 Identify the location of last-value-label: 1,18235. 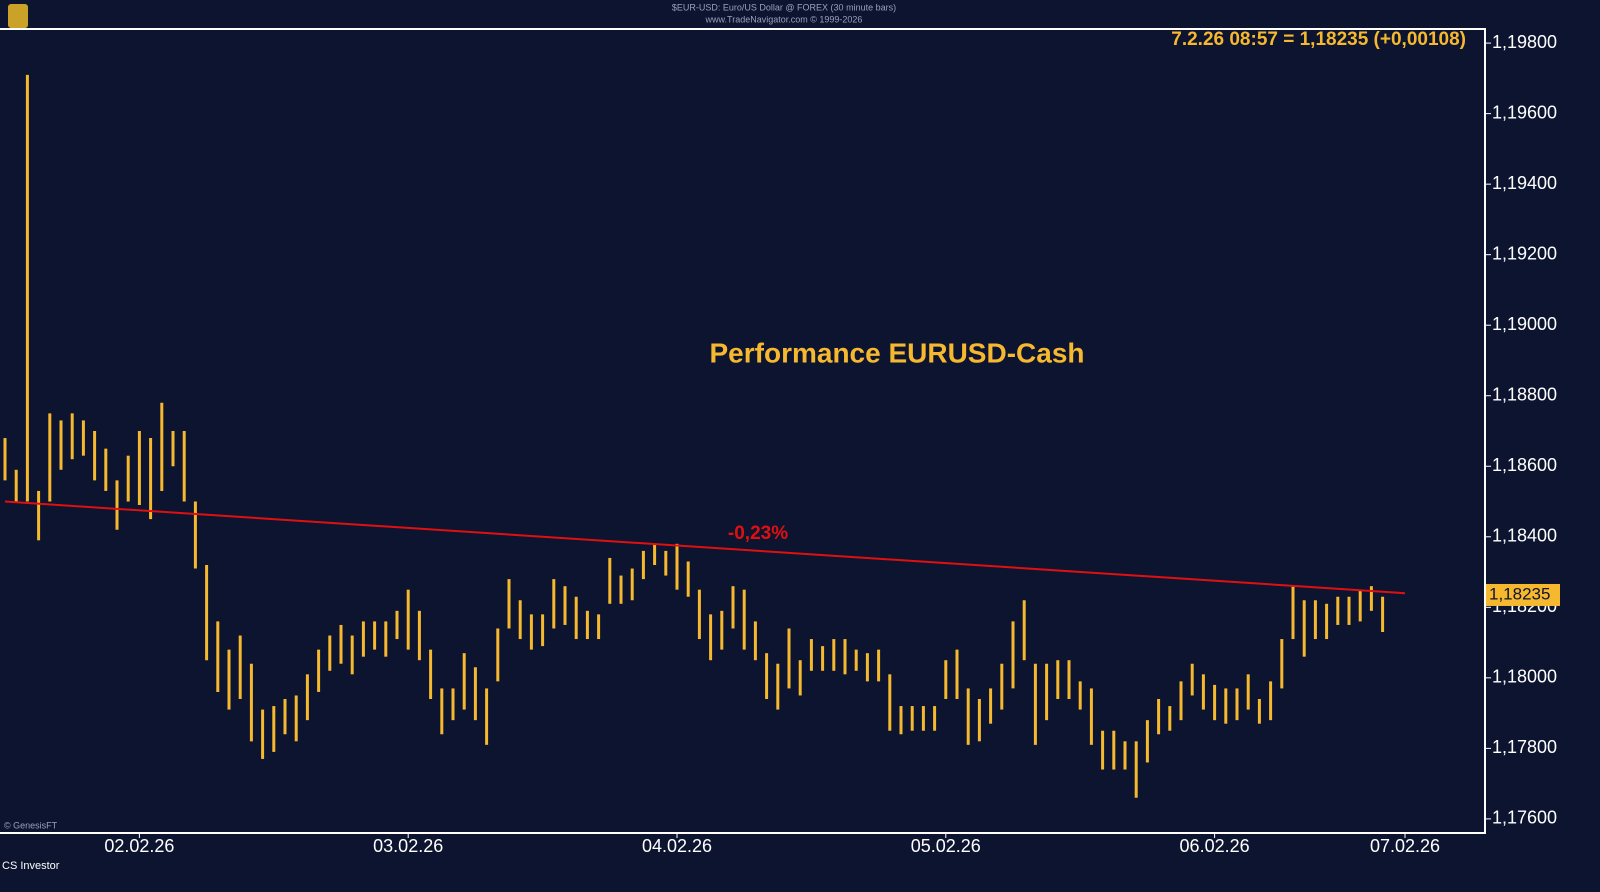
(1519, 593).